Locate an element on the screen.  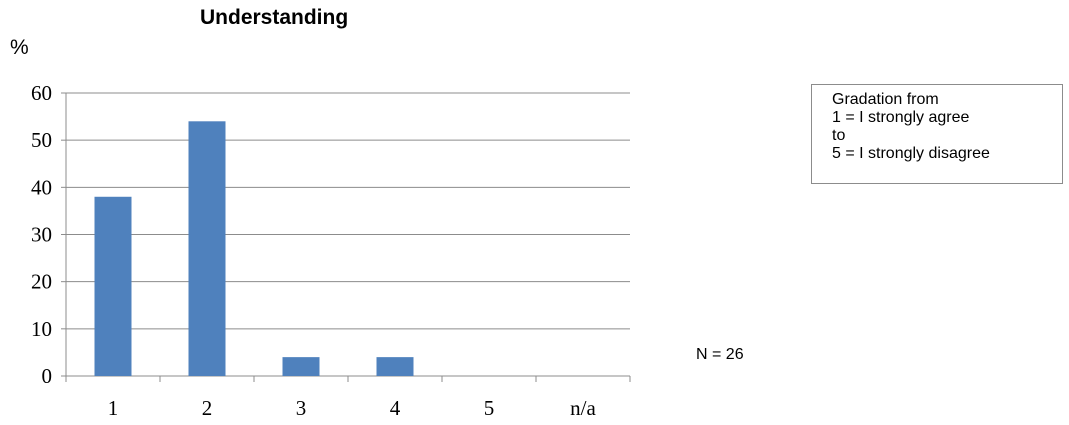
y-axis-label: % is located at coordinates (19, 47).